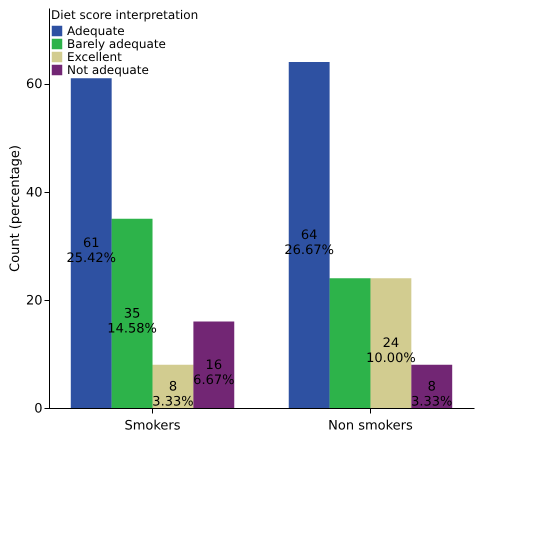 The image size is (556, 542). What do you see at coordinates (213, 373) in the screenshot?
I see `data-label: 16 6.67%` at bounding box center [213, 373].